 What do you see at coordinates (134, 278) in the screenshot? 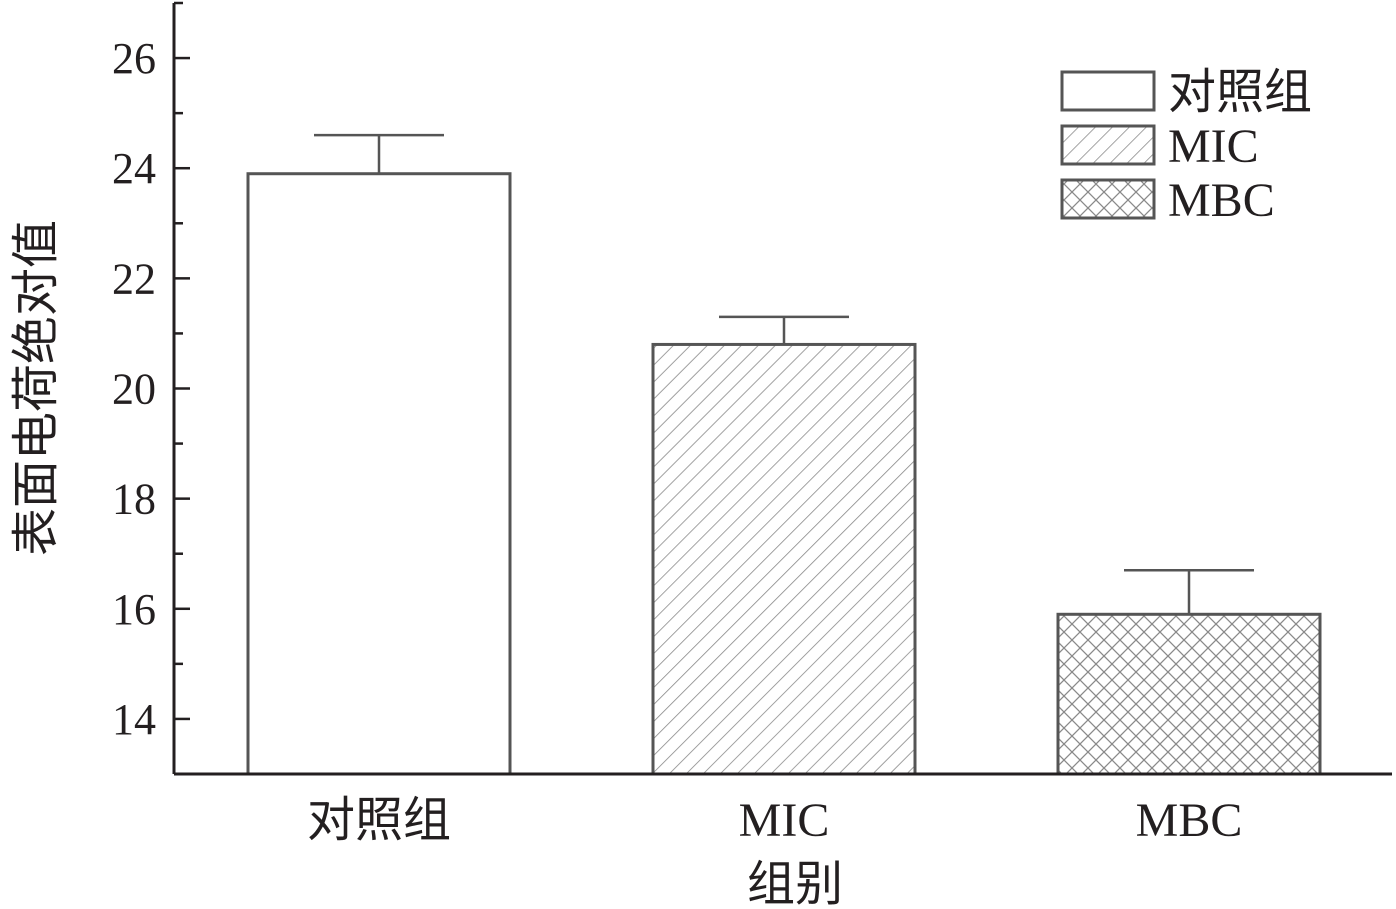
I see `y-tick-label: 22` at bounding box center [134, 278].